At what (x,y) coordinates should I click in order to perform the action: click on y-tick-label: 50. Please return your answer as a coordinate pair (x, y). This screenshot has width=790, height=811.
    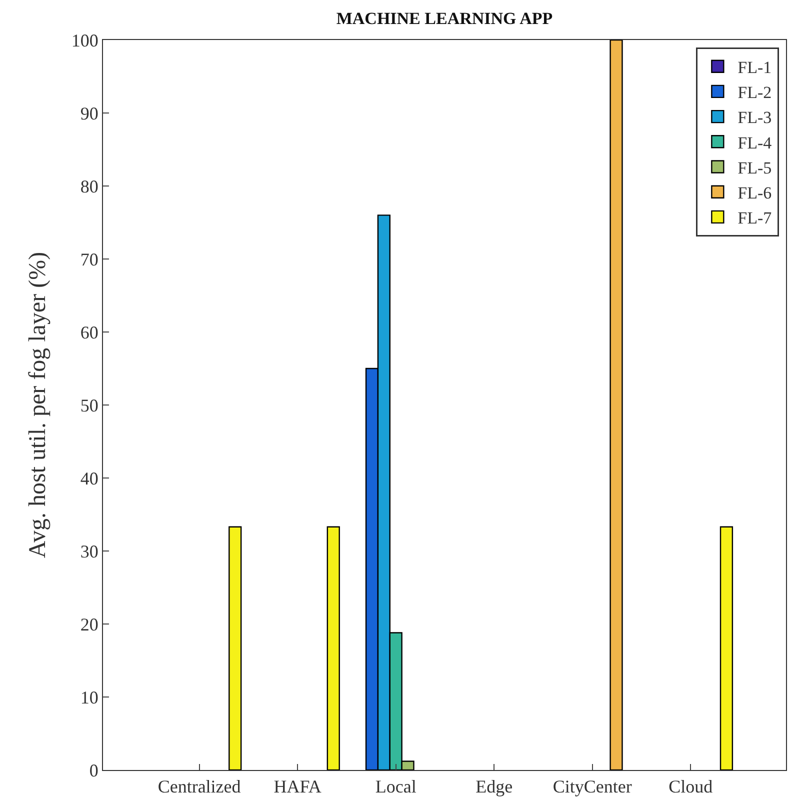
    Looking at the image, I should click on (89, 405).